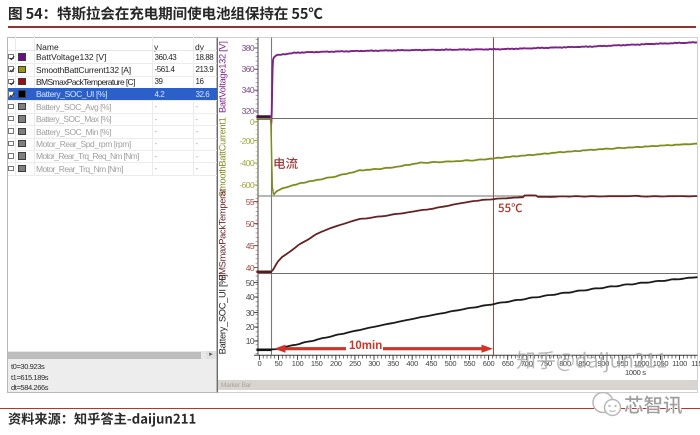  Describe the element at coordinates (223, 234) in the screenshot. I see `svg-text: BMSmaxPackTemperat` at that location.